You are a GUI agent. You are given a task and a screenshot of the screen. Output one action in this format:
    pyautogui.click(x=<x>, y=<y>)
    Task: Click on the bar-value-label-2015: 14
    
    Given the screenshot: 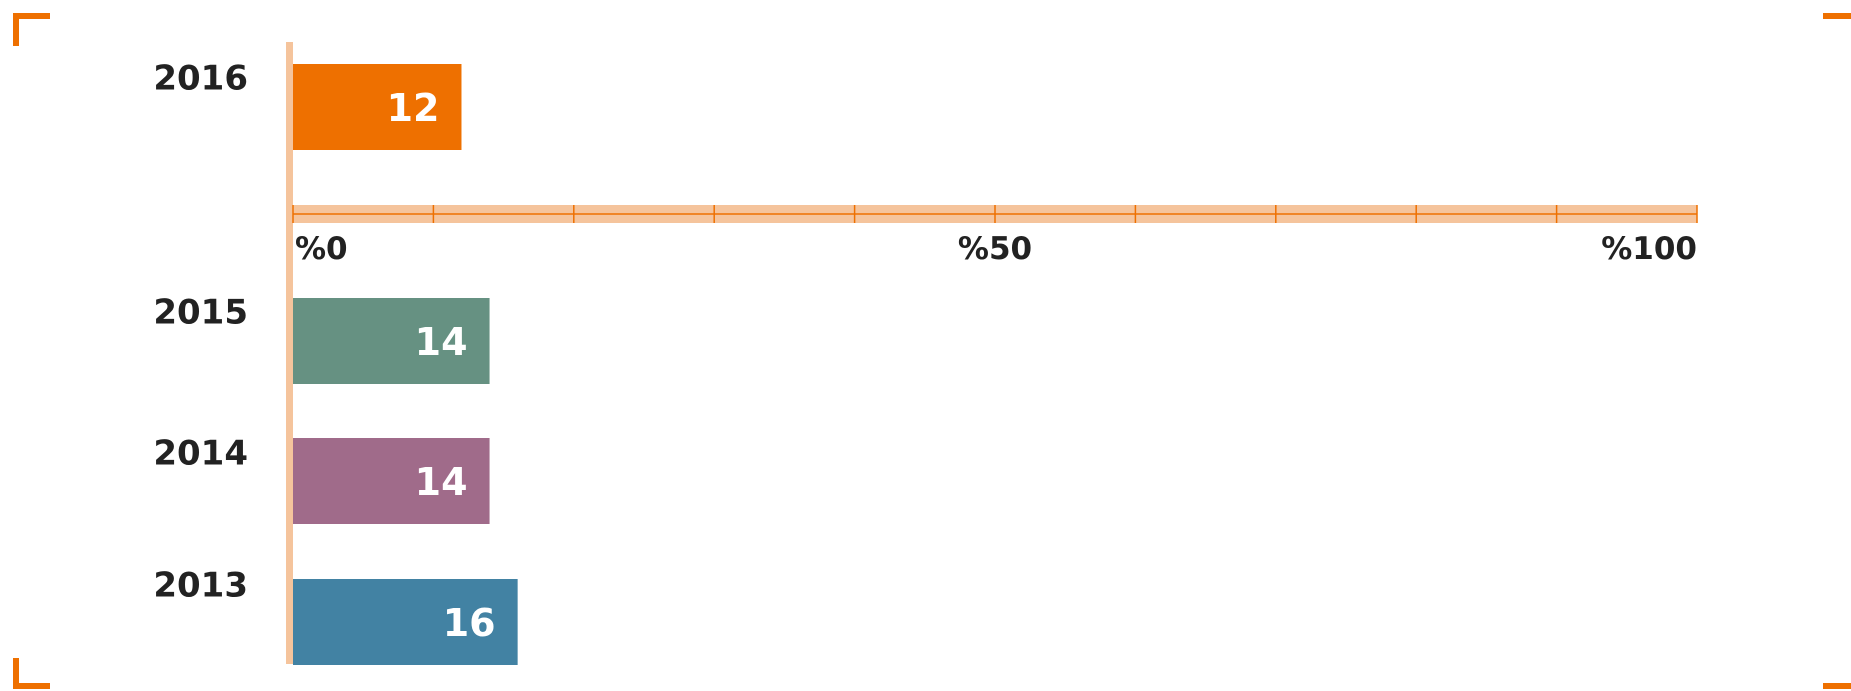 What is the action you would take?
    pyautogui.click(x=441, y=342)
    